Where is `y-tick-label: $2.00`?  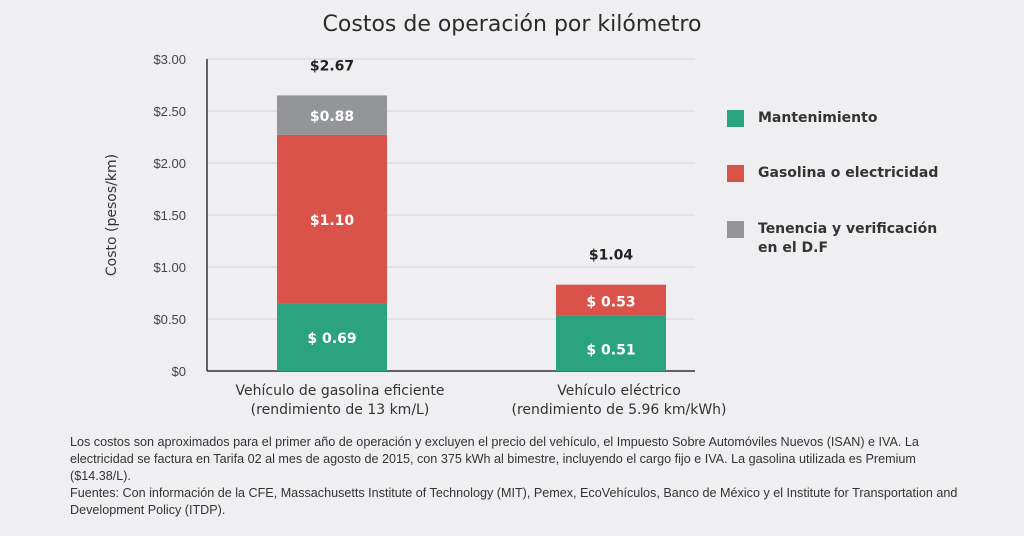
y-tick-label: $2.00 is located at coordinates (169, 163).